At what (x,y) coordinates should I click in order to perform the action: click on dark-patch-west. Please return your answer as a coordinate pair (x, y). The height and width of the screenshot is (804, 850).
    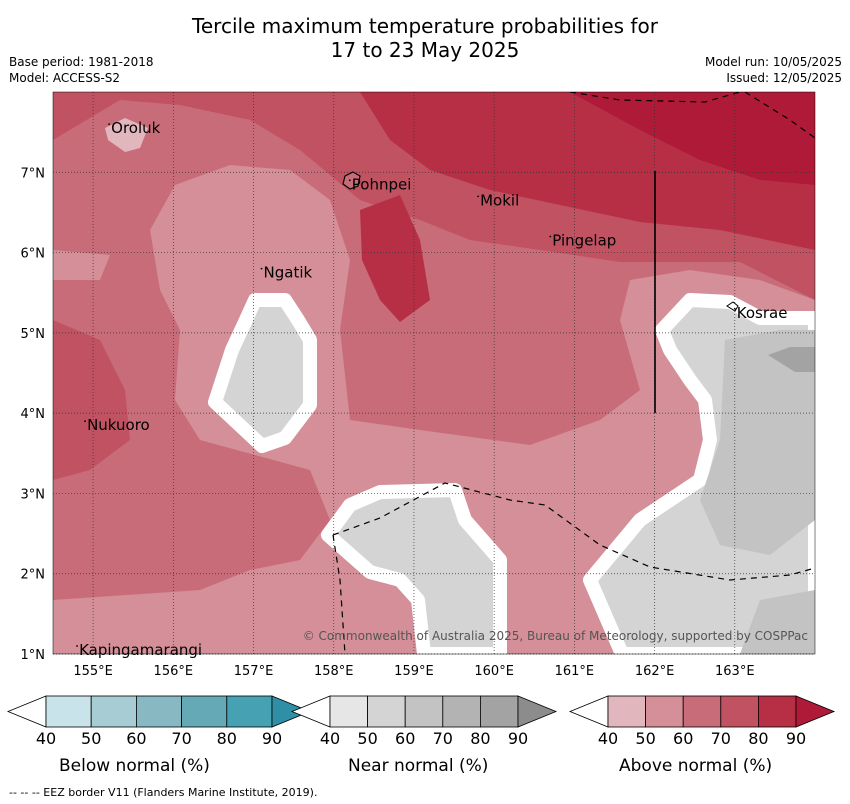
    Looking at the image, I should click on (91, 400).